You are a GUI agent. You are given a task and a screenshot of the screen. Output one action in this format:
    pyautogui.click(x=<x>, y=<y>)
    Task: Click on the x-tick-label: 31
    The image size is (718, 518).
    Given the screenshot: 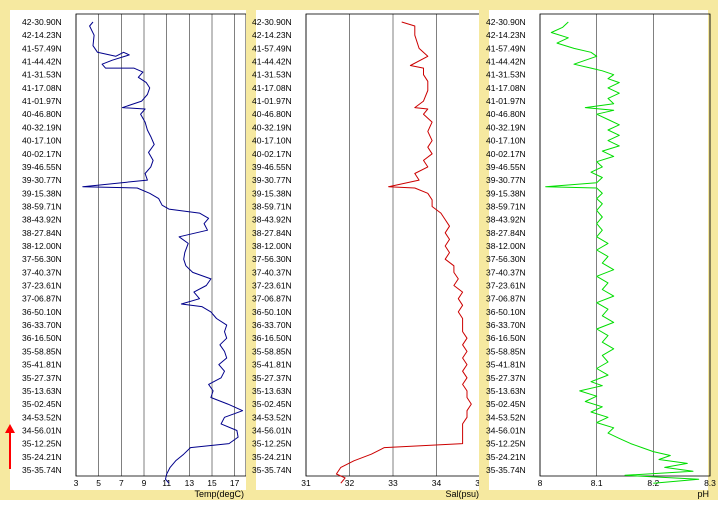 What is the action you would take?
    pyautogui.click(x=306, y=483)
    